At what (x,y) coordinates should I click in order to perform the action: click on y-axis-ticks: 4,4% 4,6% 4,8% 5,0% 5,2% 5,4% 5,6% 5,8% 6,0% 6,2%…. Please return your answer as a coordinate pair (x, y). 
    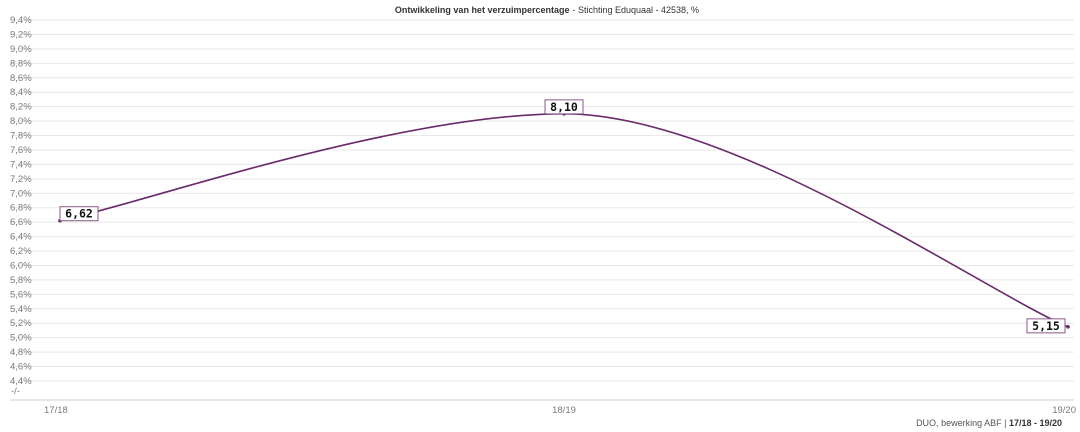
    Looking at the image, I should click on (21, 201).